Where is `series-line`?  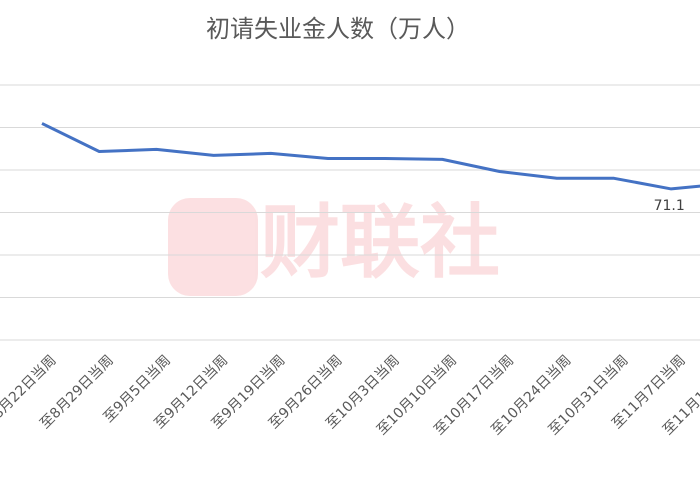 series-line is located at coordinates (370, 156).